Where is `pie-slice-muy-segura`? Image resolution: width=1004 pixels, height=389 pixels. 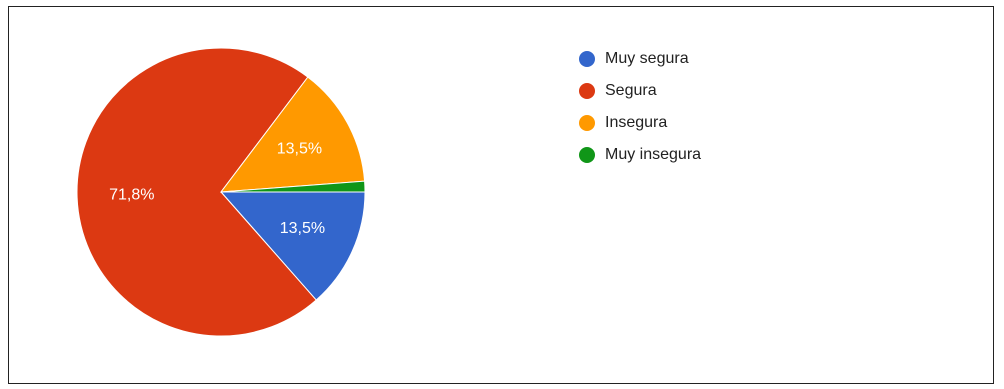 pie-slice-muy-segura is located at coordinates (292, 246).